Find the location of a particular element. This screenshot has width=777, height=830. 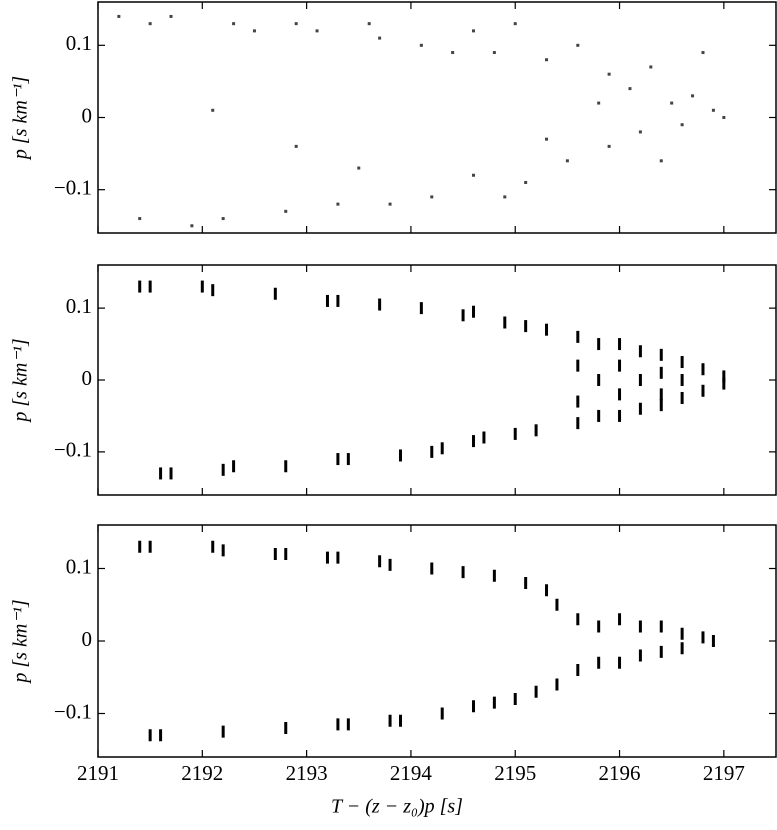

x-tick-label: 2196 is located at coordinates (620, 773).